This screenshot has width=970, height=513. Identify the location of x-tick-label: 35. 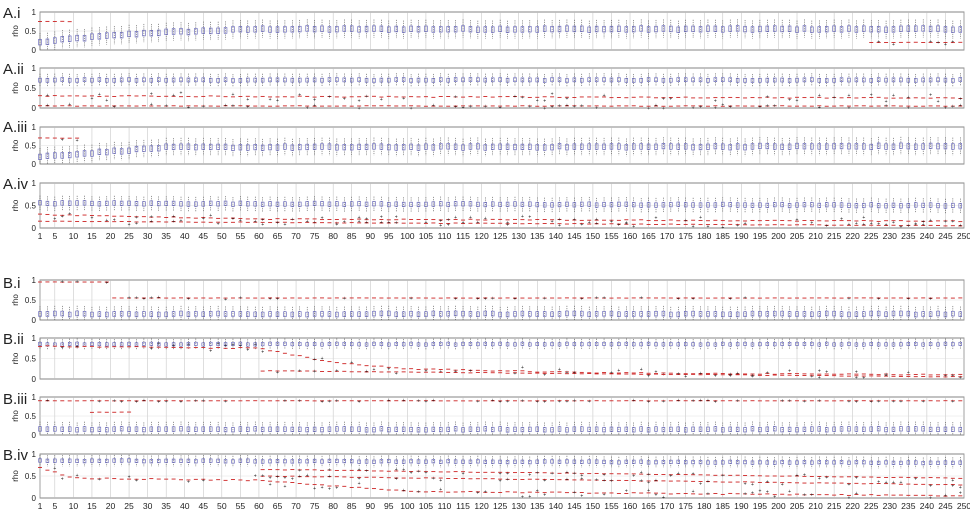
(166, 506).